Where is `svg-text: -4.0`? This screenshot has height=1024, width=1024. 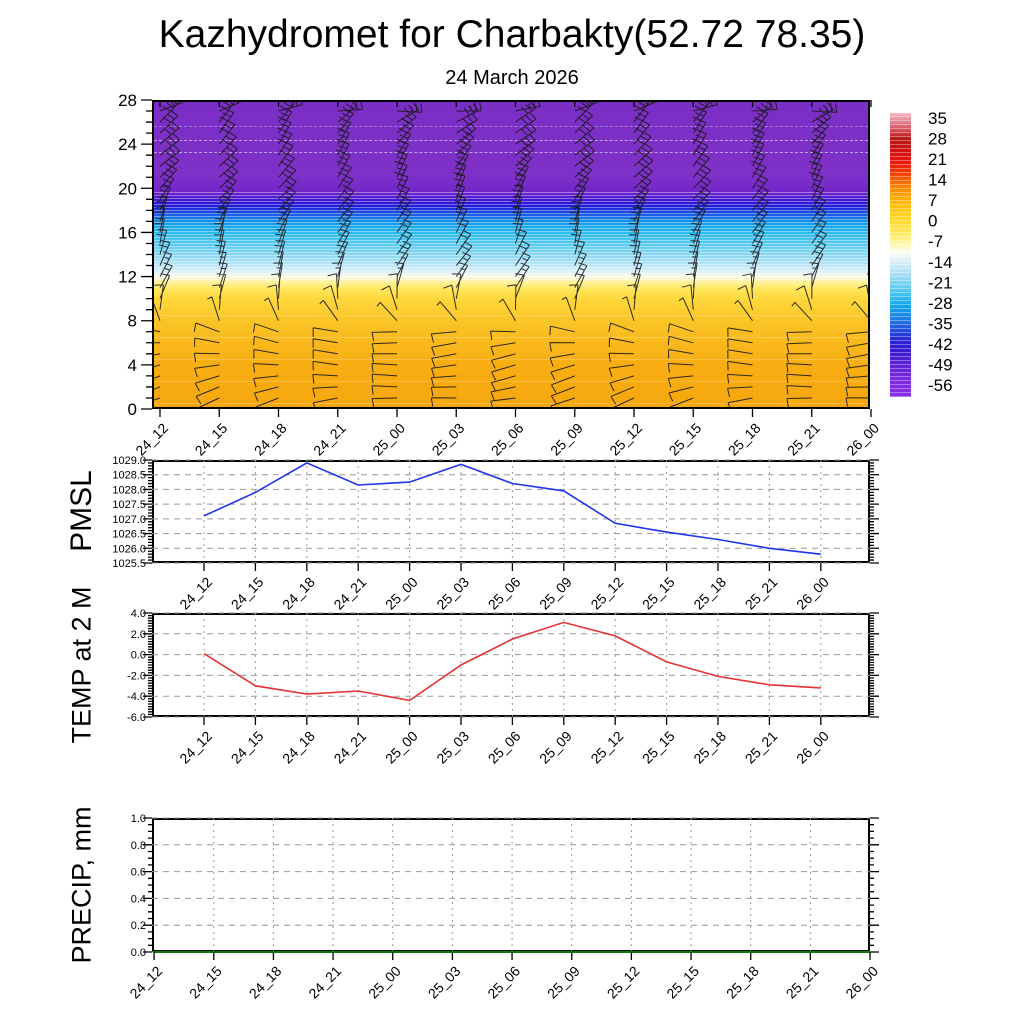
svg-text: -4.0 is located at coordinates (136, 697).